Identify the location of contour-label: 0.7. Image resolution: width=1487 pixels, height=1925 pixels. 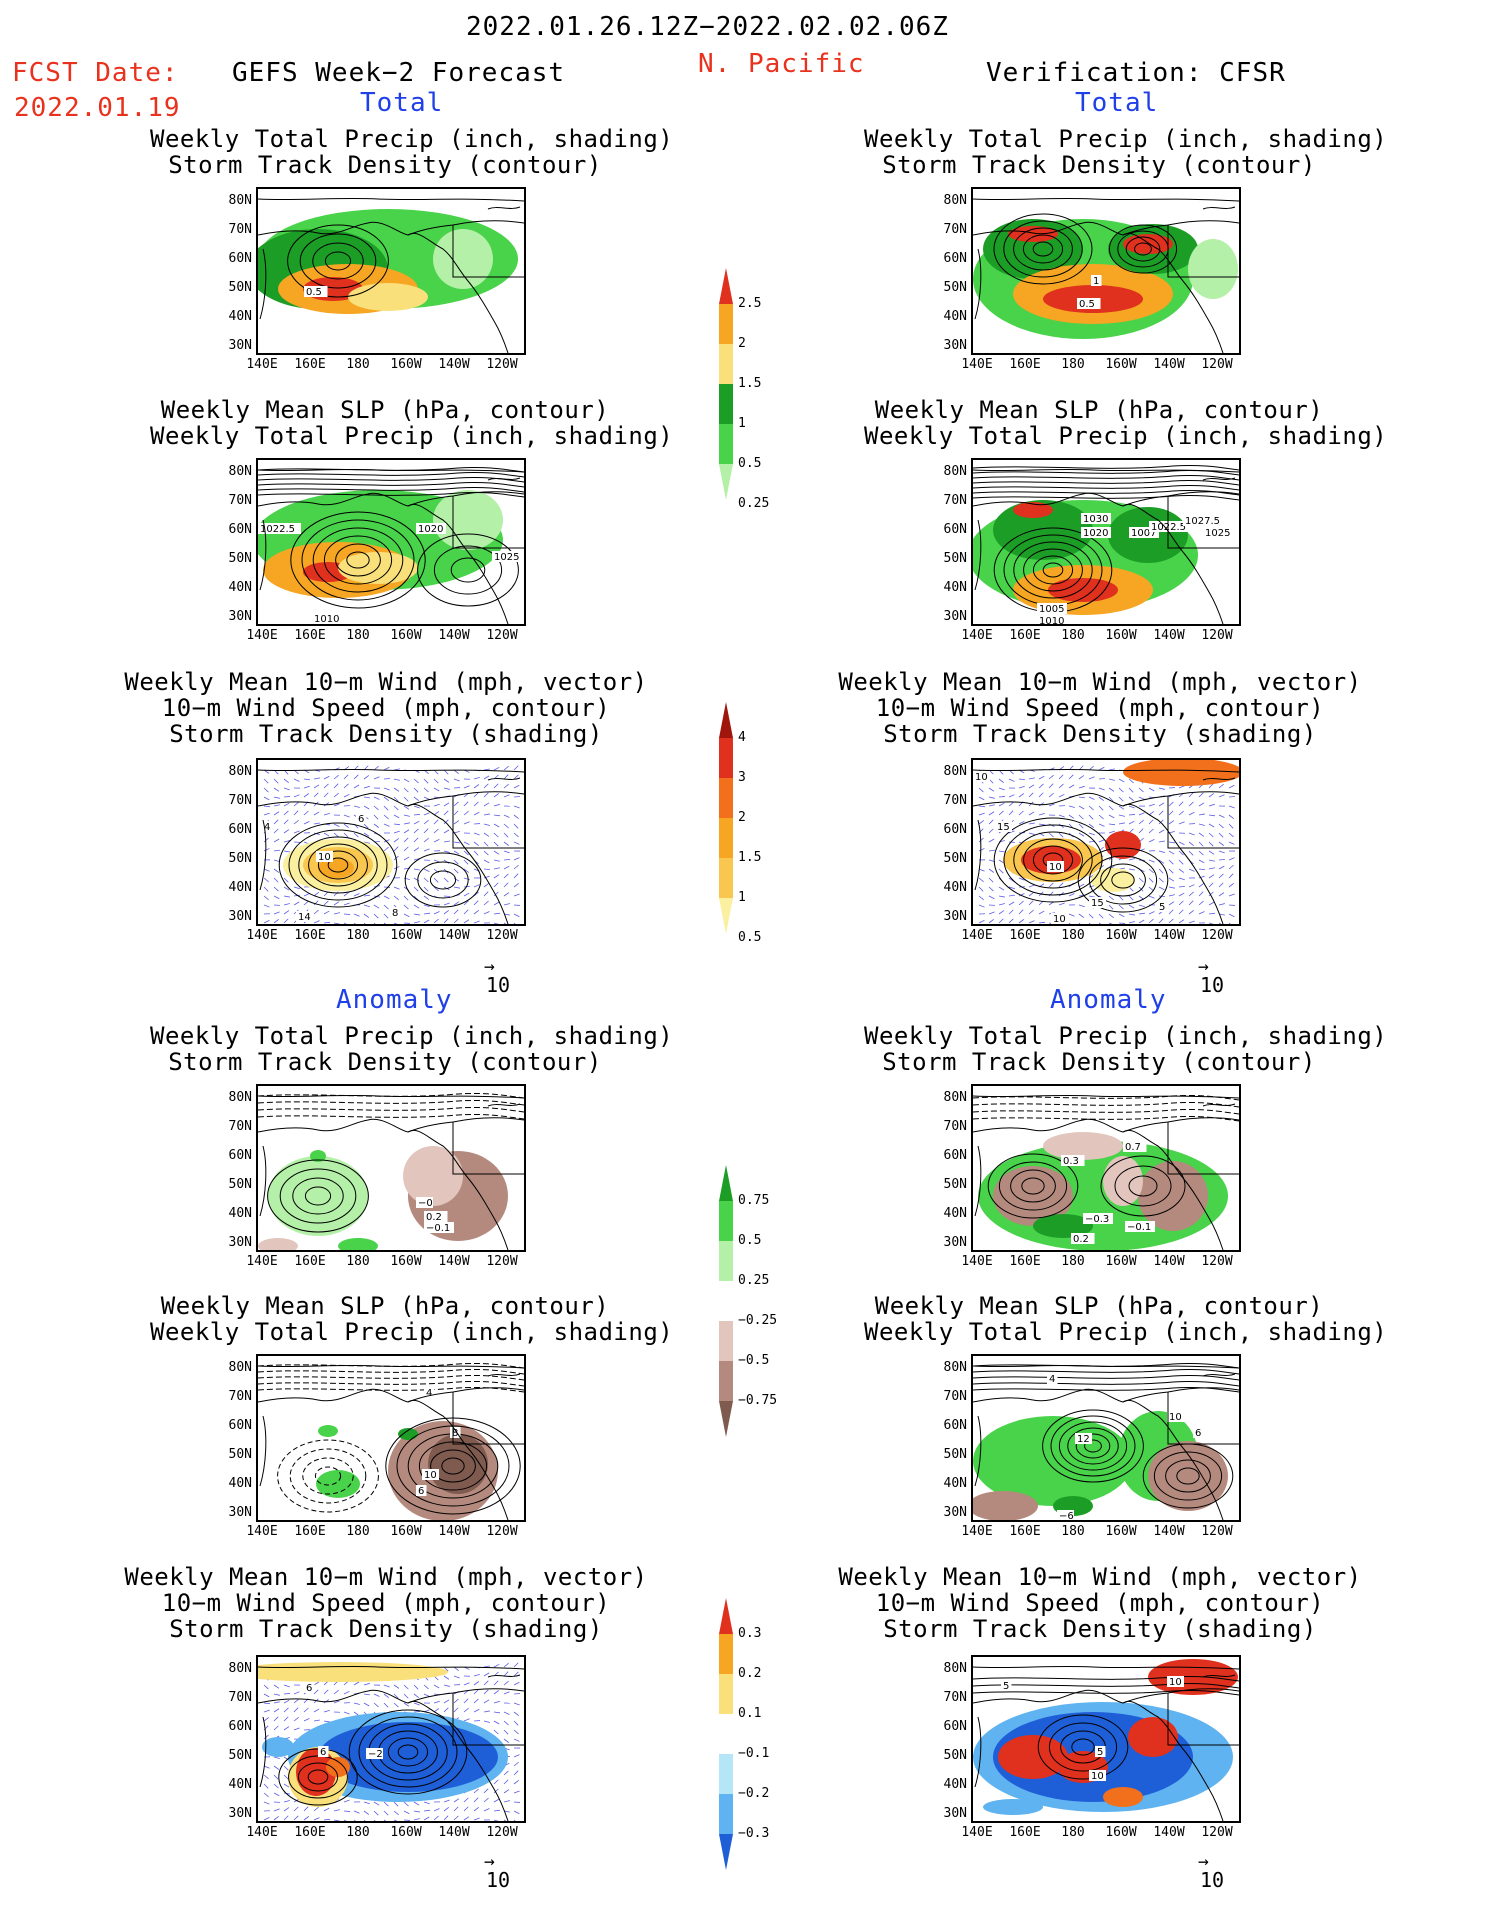
(1133, 1147).